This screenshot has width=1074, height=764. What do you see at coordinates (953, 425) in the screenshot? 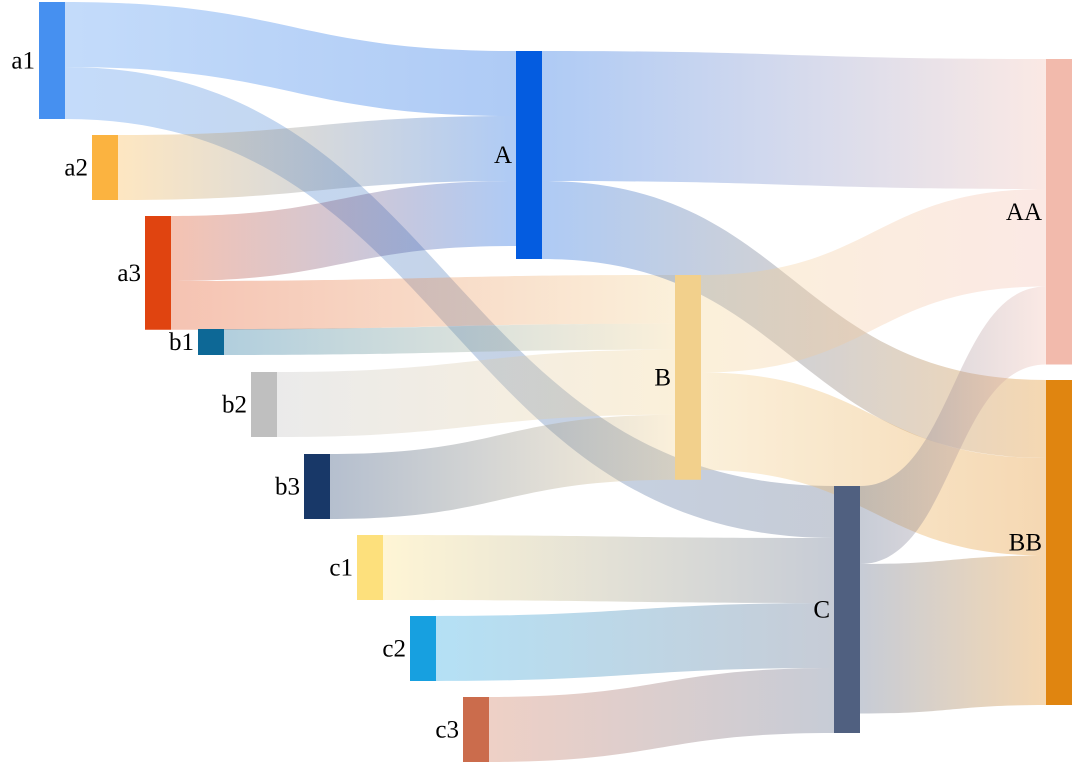
I see `link-C-AA` at bounding box center [953, 425].